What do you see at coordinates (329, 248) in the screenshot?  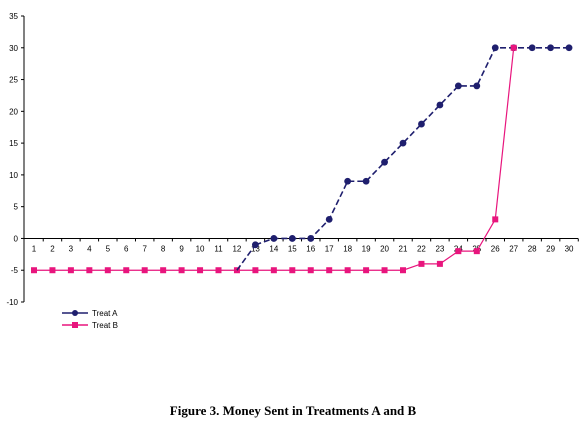 I see `x-tick-label: 17` at bounding box center [329, 248].